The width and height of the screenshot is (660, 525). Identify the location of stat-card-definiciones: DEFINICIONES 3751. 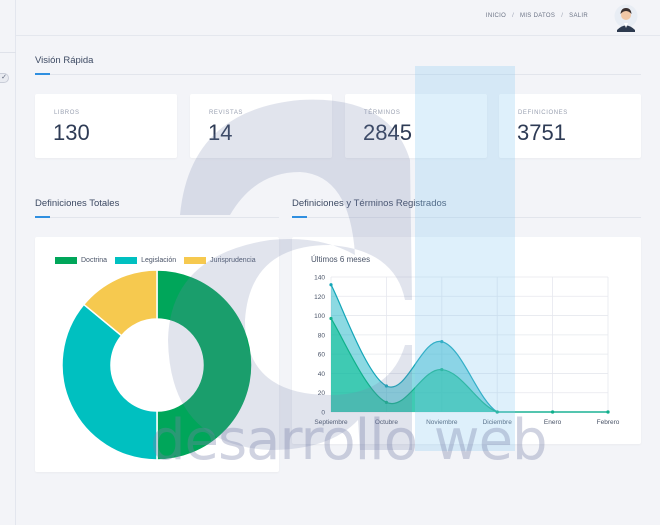
(570, 126).